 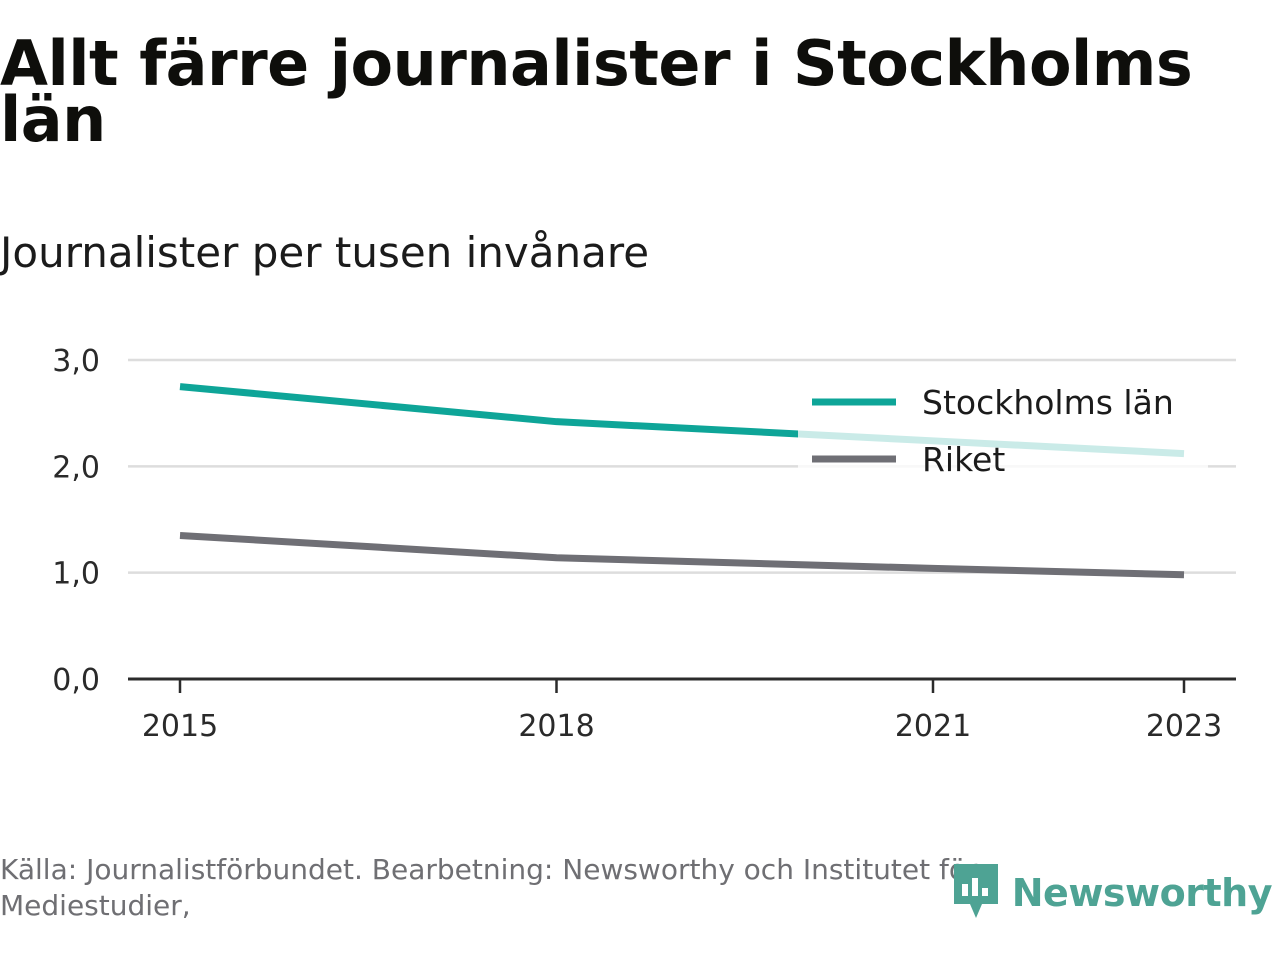 I want to click on x-tick-label: 2023, so click(x=1184, y=726).